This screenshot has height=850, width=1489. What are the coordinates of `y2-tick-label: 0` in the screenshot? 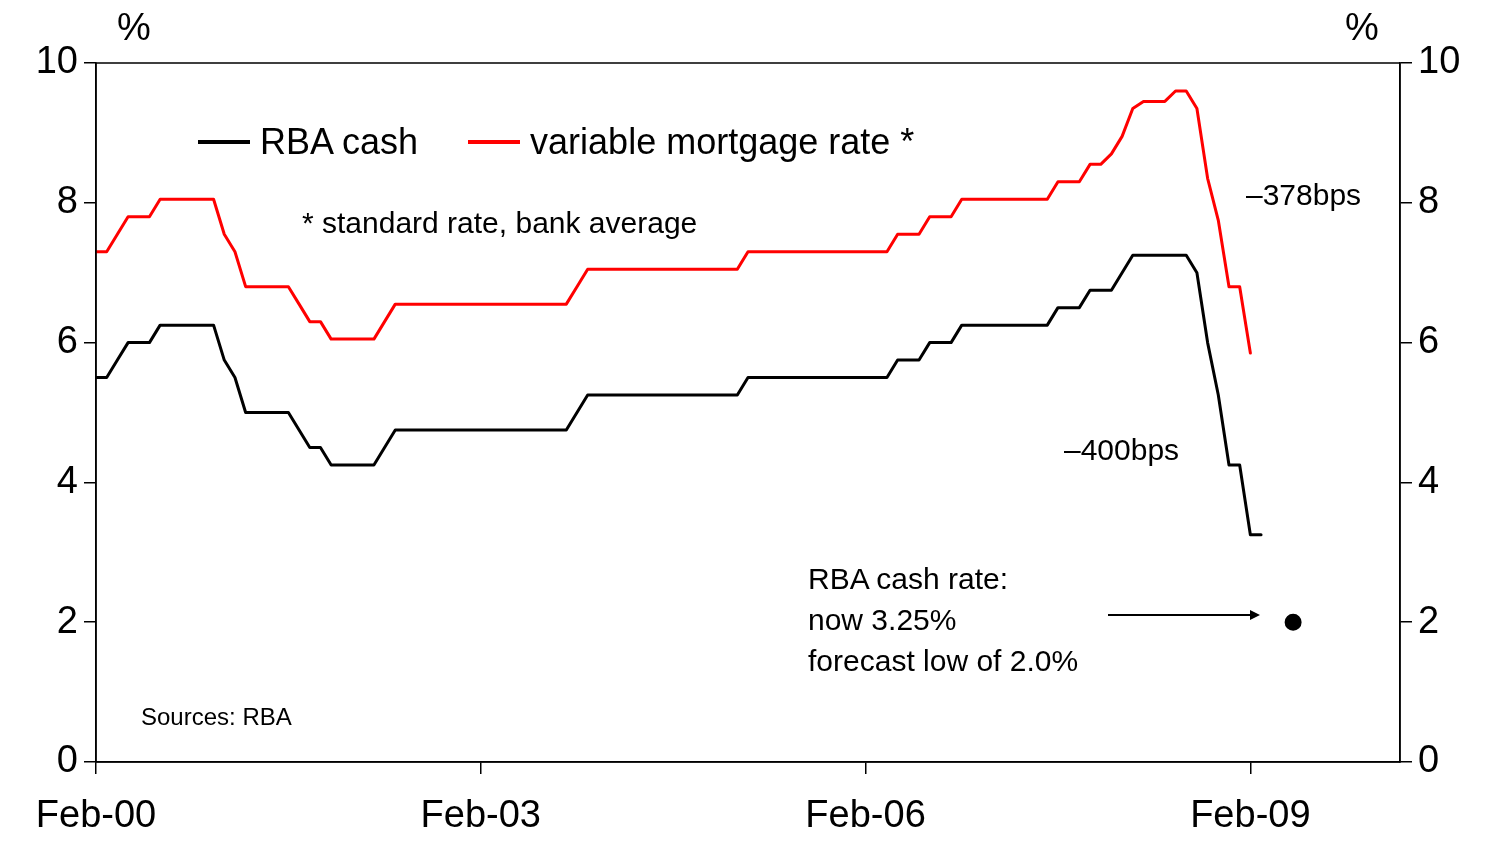 It's located at (1429, 759).